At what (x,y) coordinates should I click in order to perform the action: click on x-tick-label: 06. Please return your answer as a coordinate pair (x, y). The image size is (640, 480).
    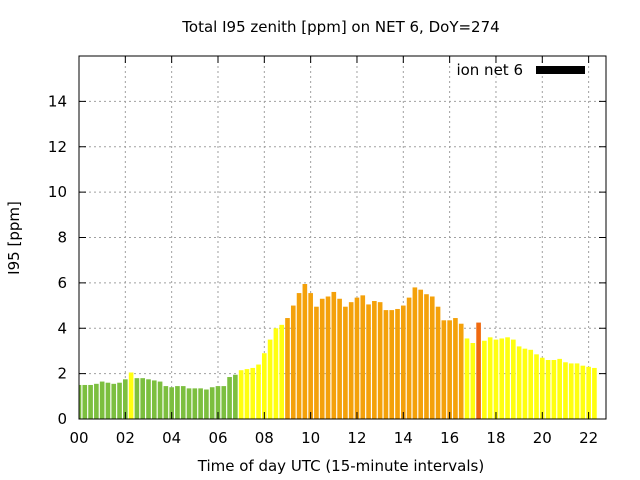
    Looking at the image, I should click on (217, 438).